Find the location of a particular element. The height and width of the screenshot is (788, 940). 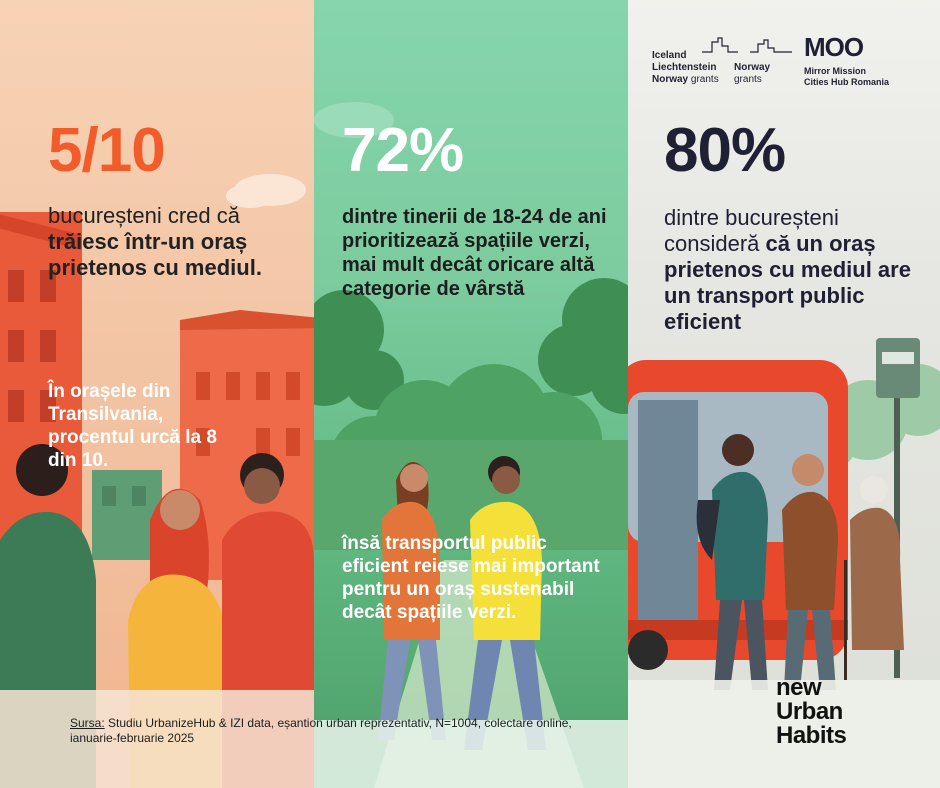

new-urban-habits-logo: new Urban Habits is located at coordinates (811, 711).